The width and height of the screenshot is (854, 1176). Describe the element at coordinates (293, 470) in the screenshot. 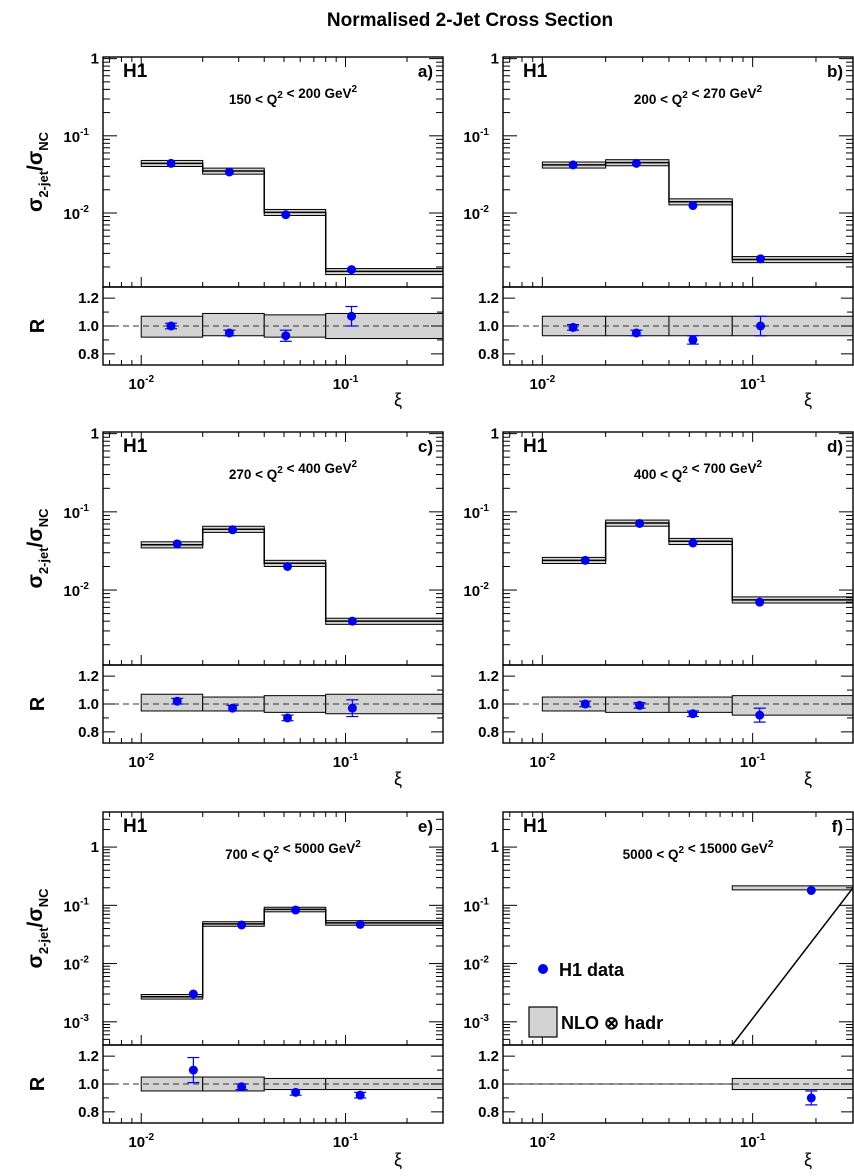

I see `q2-label: 270 < Q2 < 400 GeV2` at that location.